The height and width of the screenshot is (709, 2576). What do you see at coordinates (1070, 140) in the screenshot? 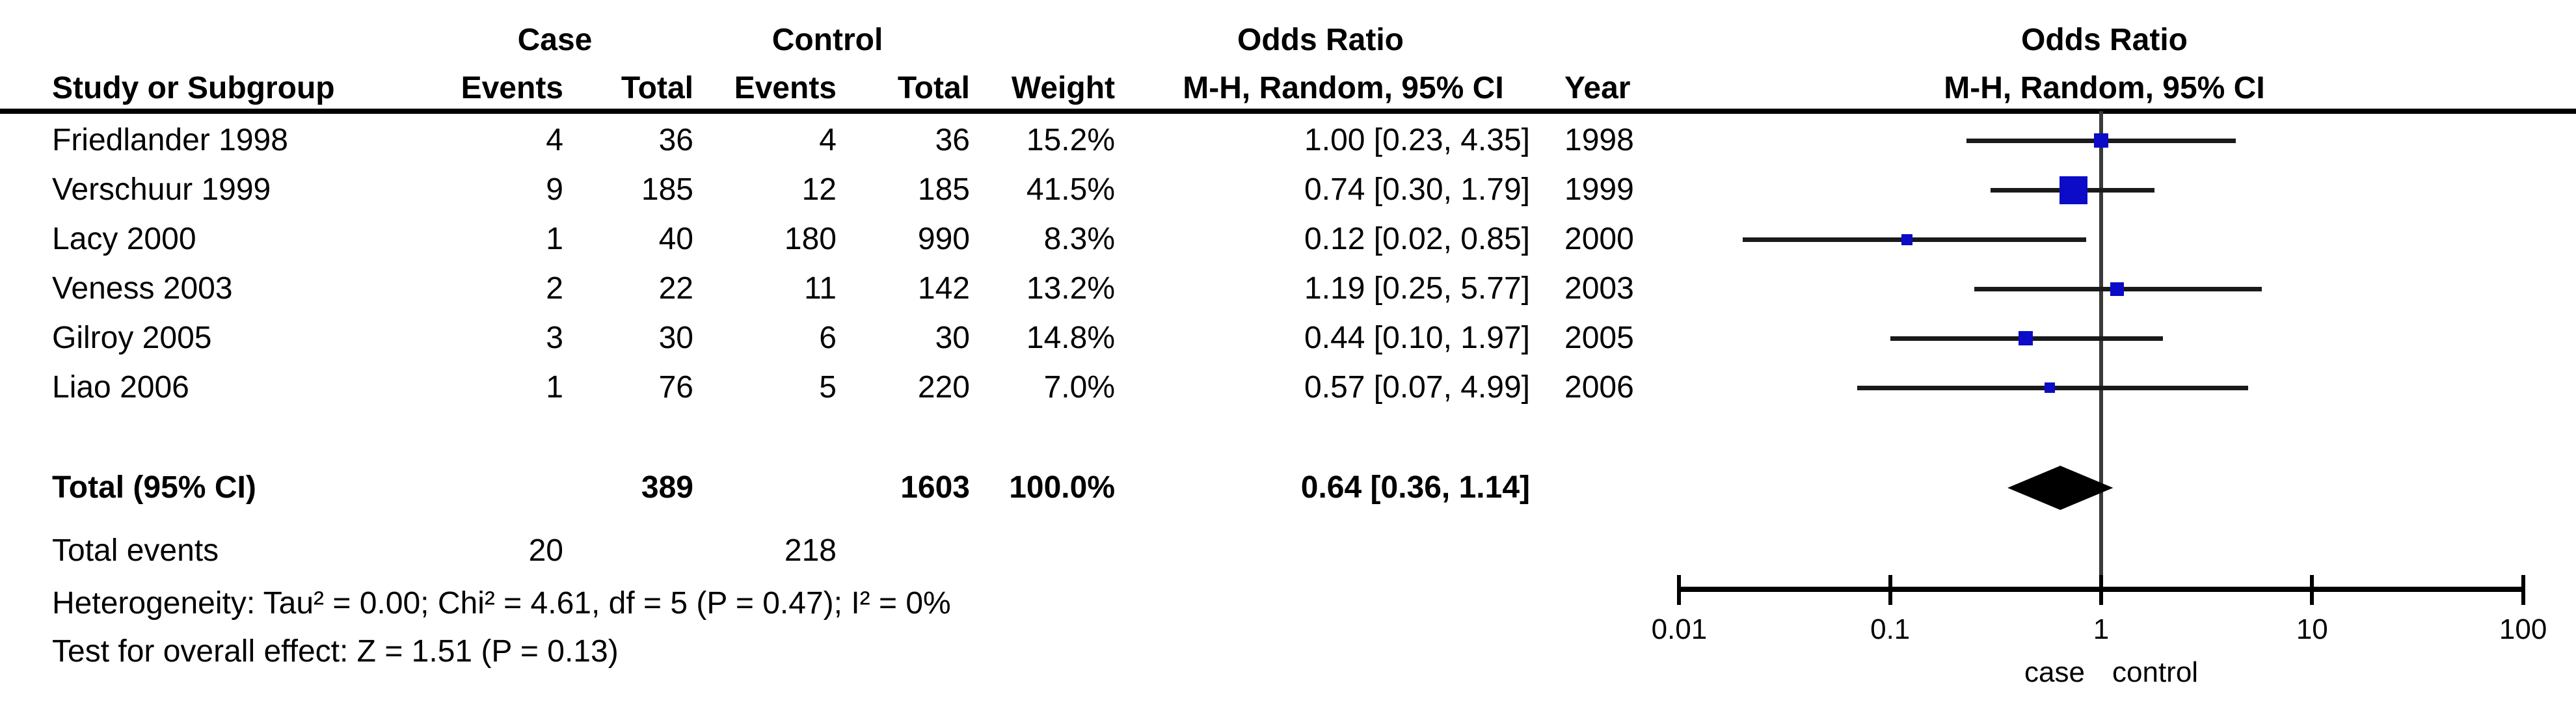
I see `row-weight: 15.2%` at bounding box center [1070, 140].